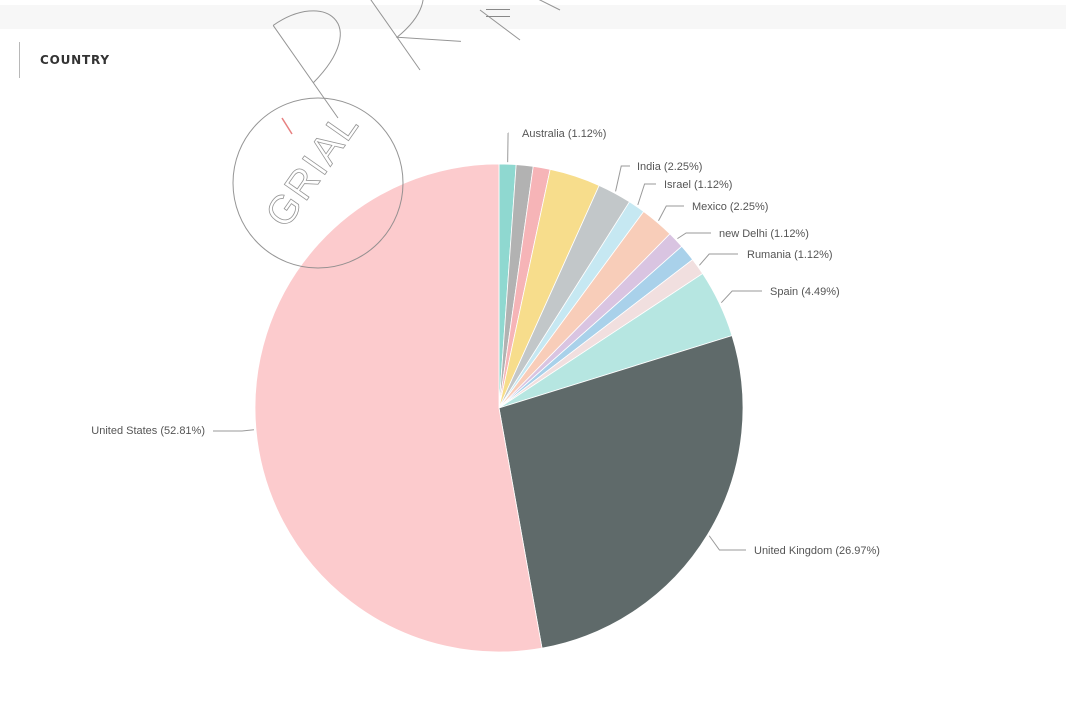  What do you see at coordinates (287, 126) in the screenshot?
I see `watermark-accent-mark` at bounding box center [287, 126].